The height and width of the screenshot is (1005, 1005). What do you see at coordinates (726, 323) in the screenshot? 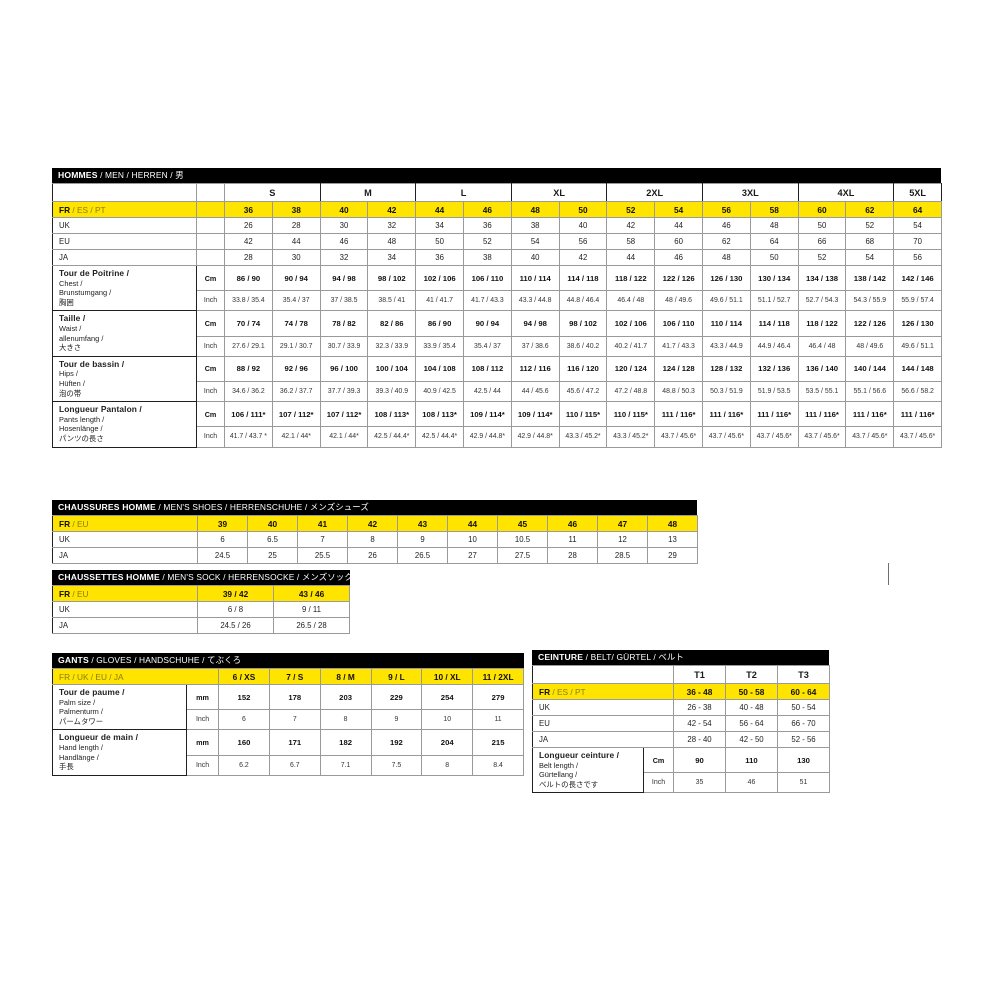
I see `men-measure-cm-value: 110 / 114` at bounding box center [726, 323].